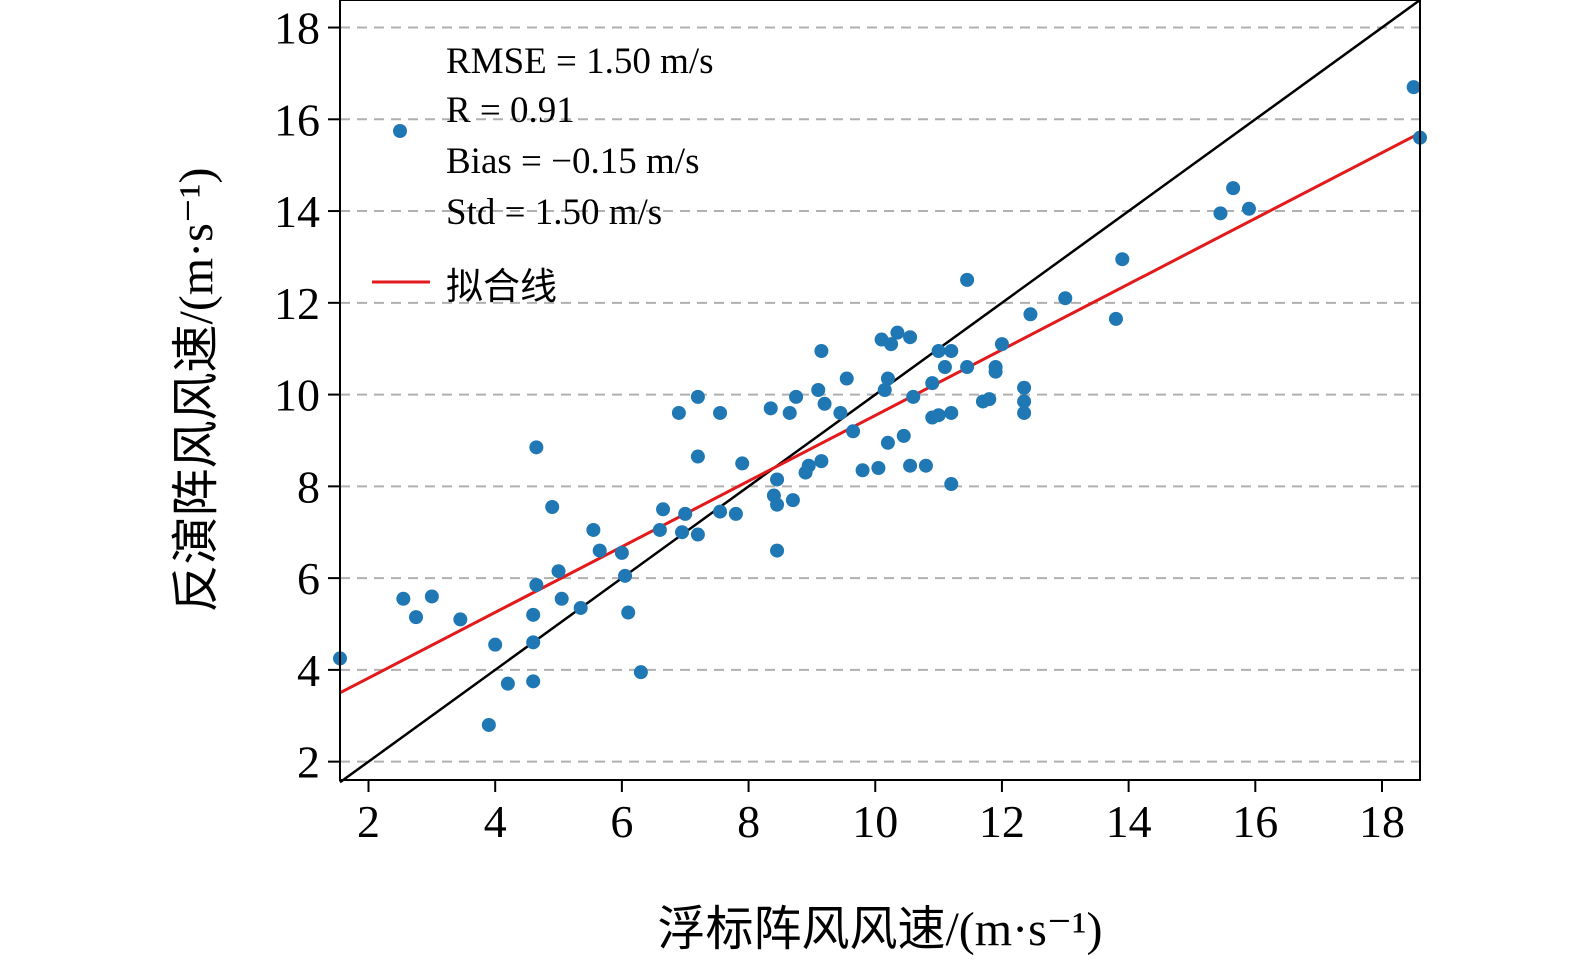 The height and width of the screenshot is (965, 1575). I want to click on legend-fit-label: 拟合线, so click(501, 287).